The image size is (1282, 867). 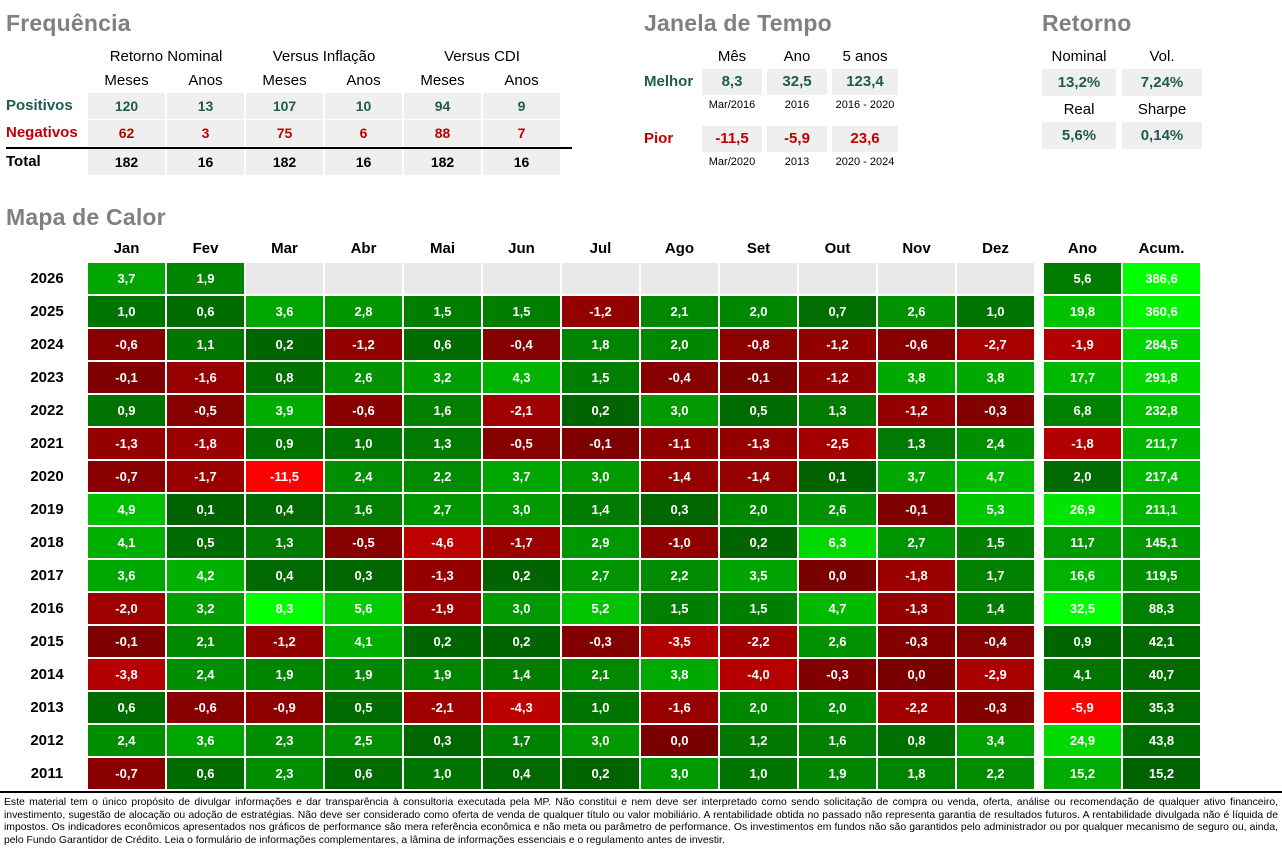 What do you see at coordinates (1082, 476) in the screenshot?
I see `heatmap-ano-cell: 2,0` at bounding box center [1082, 476].